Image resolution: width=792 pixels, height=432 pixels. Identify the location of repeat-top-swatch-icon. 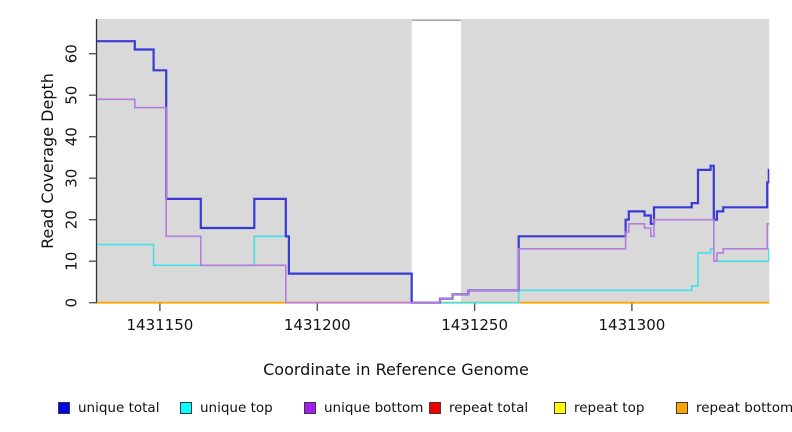
(560, 408).